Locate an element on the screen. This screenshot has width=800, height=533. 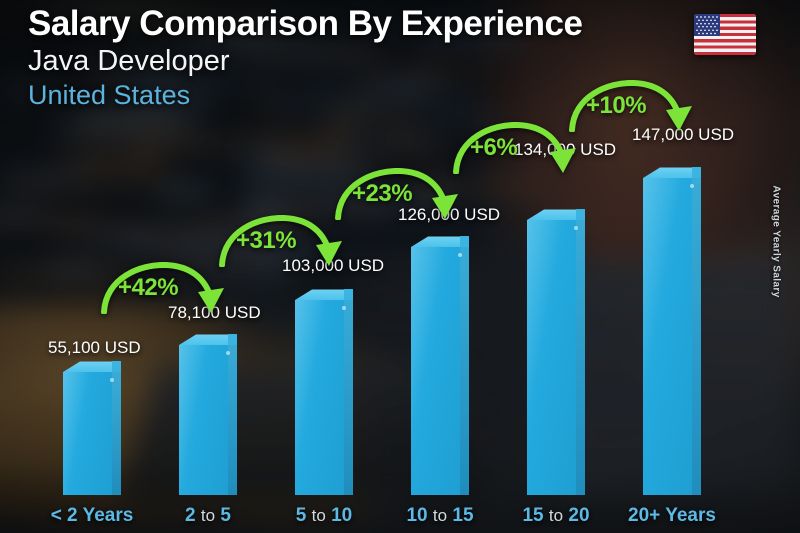
page-title: Salary Comparison By Experience is located at coordinates (305, 23).